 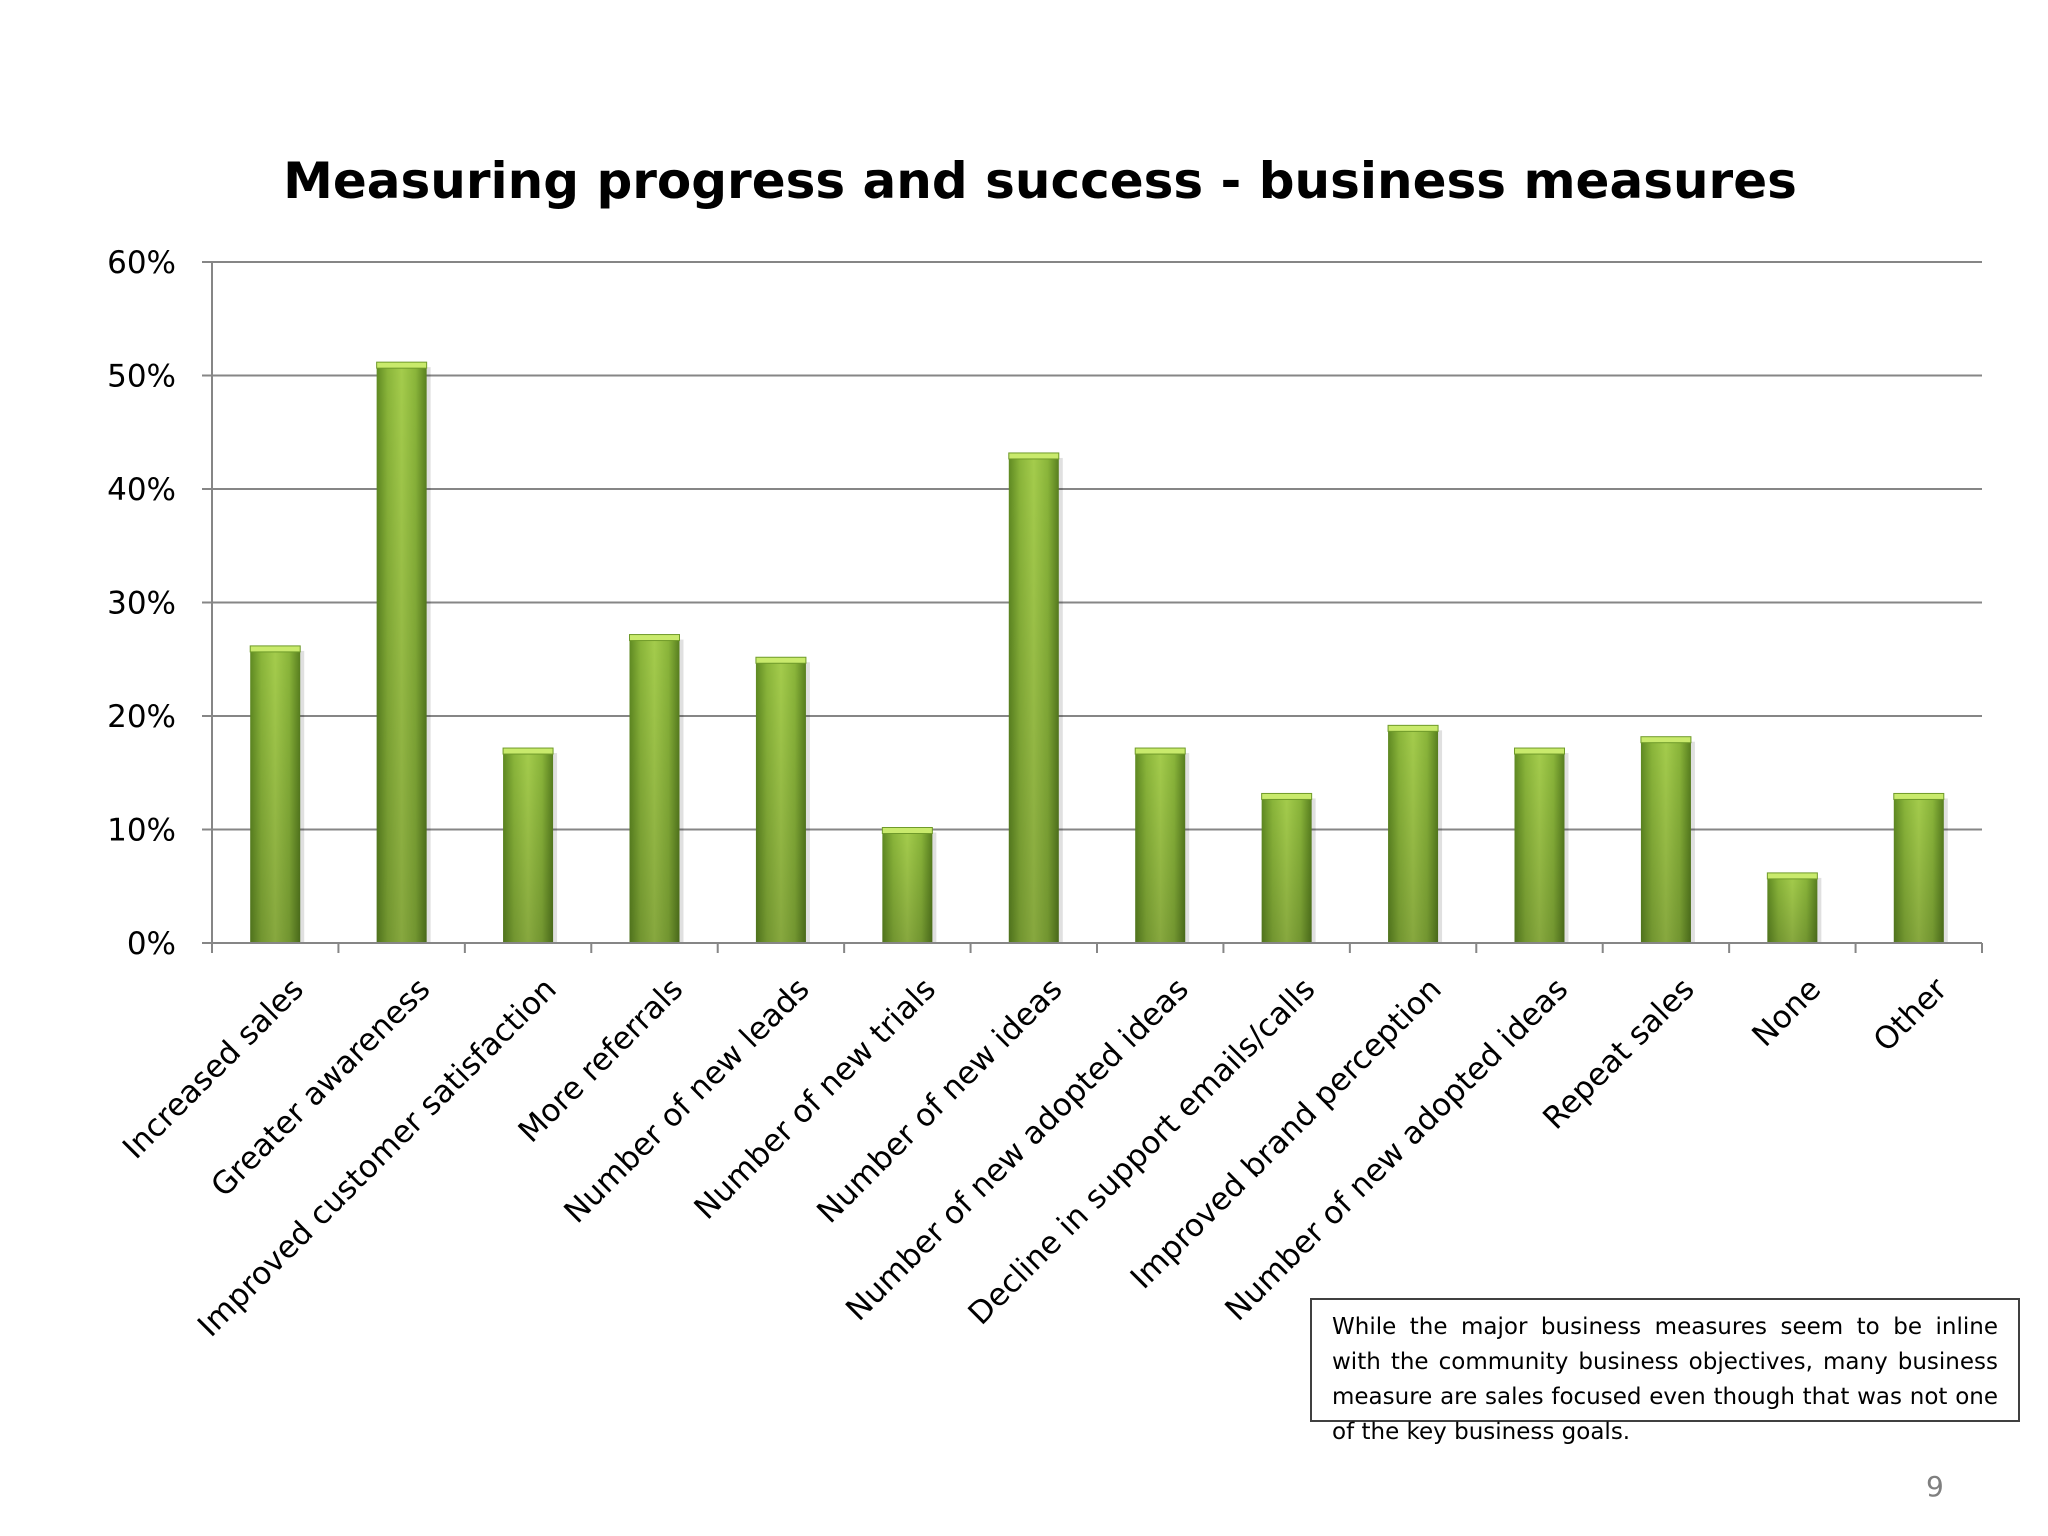 What do you see at coordinates (141, 604) in the screenshot?
I see `y-tick-label: 30%` at bounding box center [141, 604].